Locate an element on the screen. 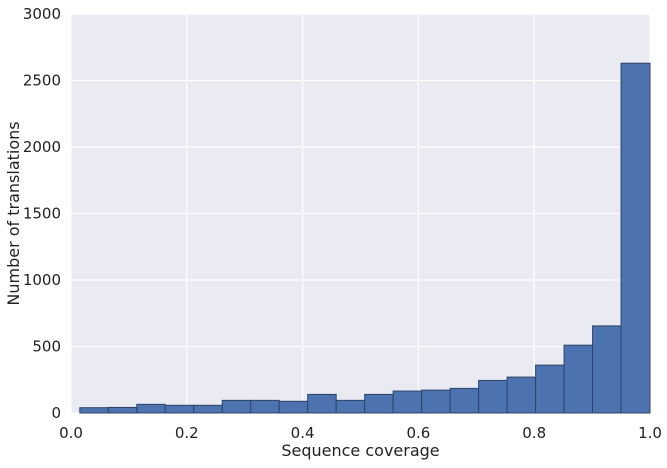  y-tick-label: 2500 is located at coordinates (42, 81).